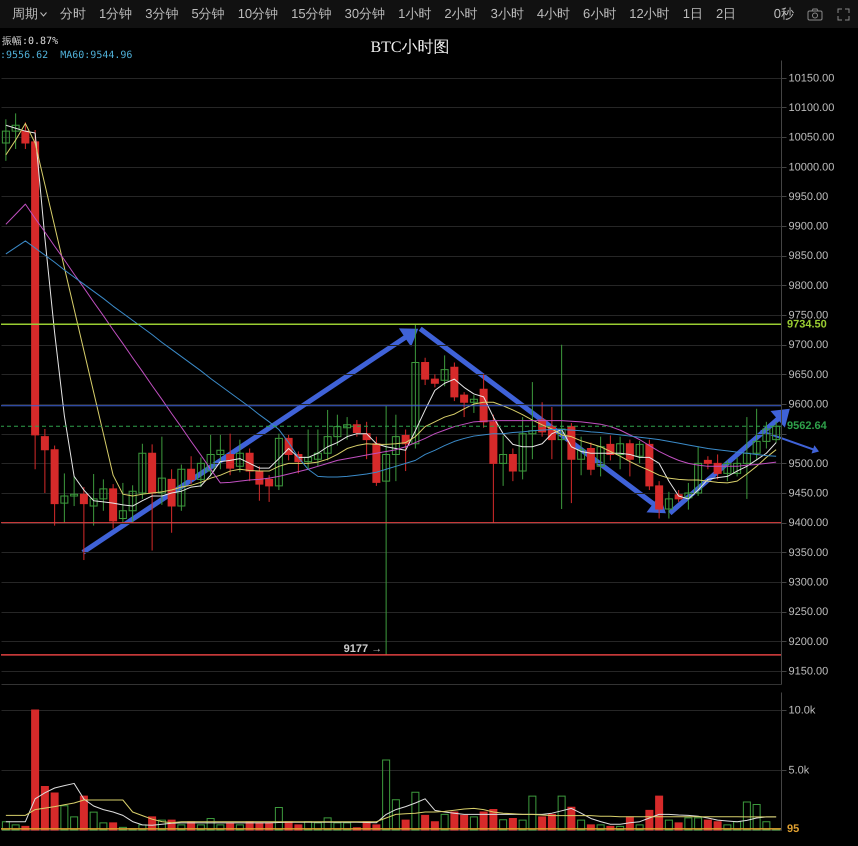 Image resolution: width=858 pixels, height=846 pixels. What do you see at coordinates (410, 48) in the screenshot?
I see `chart-title: BTC小时图` at bounding box center [410, 48].